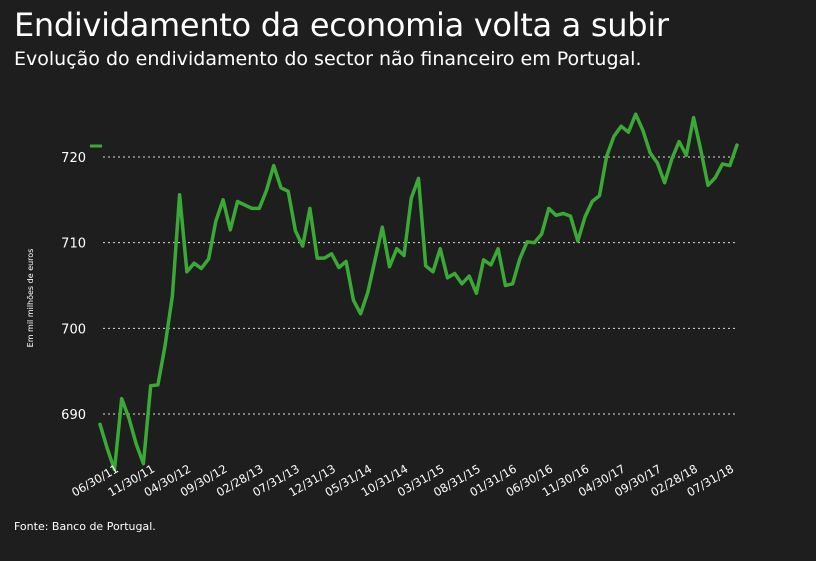 The height and width of the screenshot is (561, 816). I want to click on y-axis-title: Em mil milhões de euros, so click(30, 298).